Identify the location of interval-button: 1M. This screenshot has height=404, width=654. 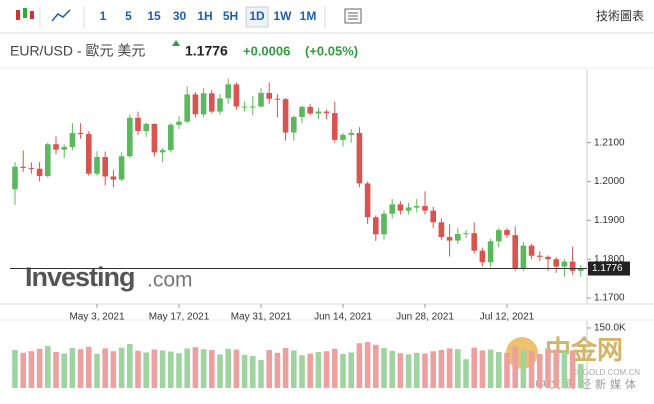
(308, 16).